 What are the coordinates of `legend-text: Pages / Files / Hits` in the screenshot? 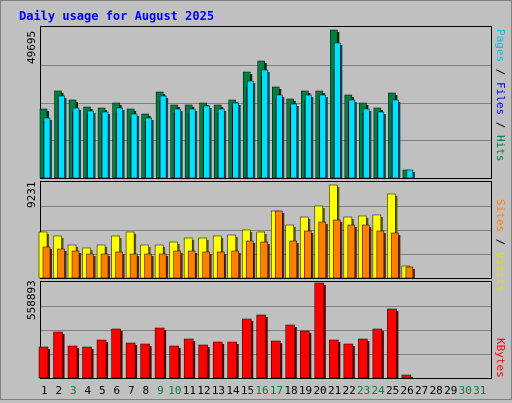 It's located at (500, 95).